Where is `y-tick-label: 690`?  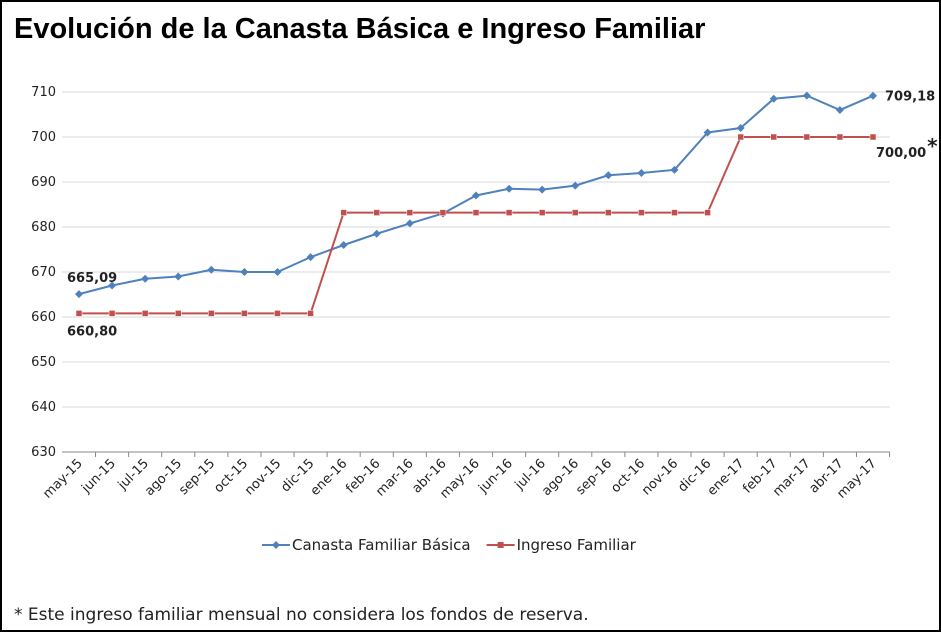 y-tick-label: 690 is located at coordinates (43, 182).